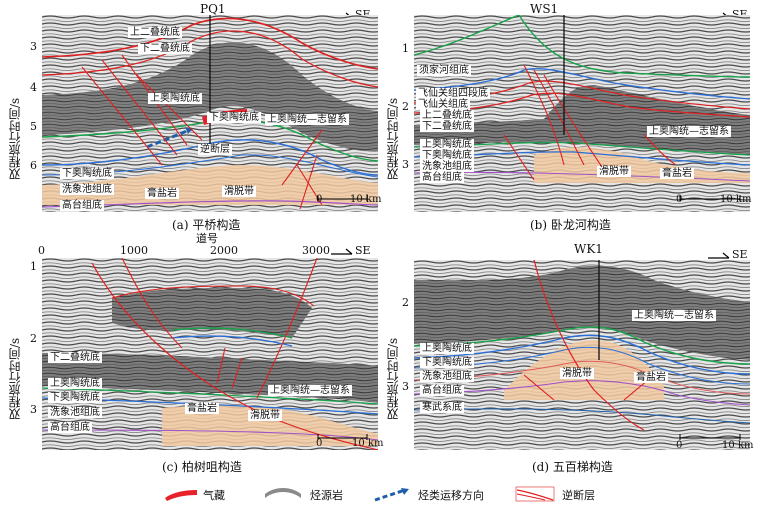 The image size is (761, 510). I want to click on well-label-pq1: PQ1, so click(213, 9).